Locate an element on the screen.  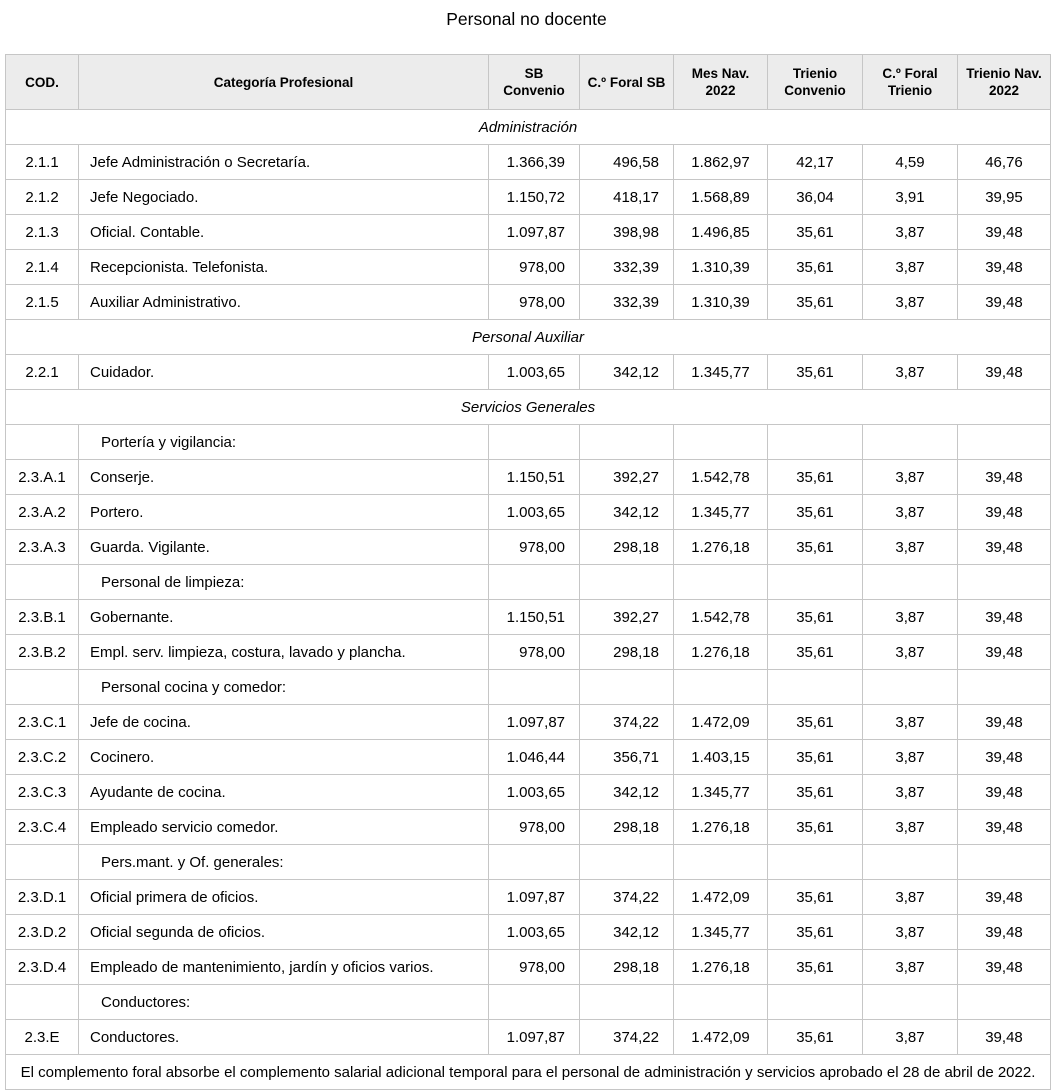
cell-sb_convenio: 1.366,39 is located at coordinates (534, 162).